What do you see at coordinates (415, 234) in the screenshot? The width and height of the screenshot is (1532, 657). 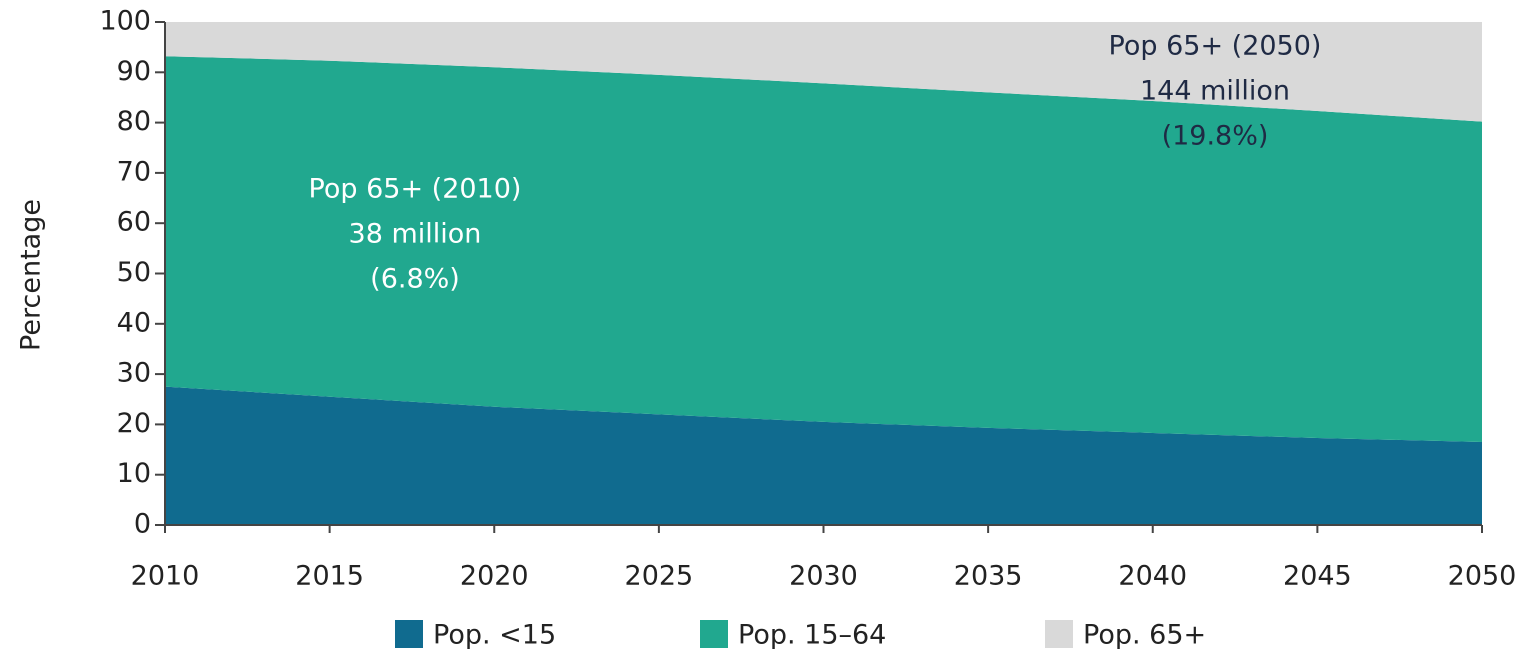 I see `annotation: 38 million` at bounding box center [415, 234].